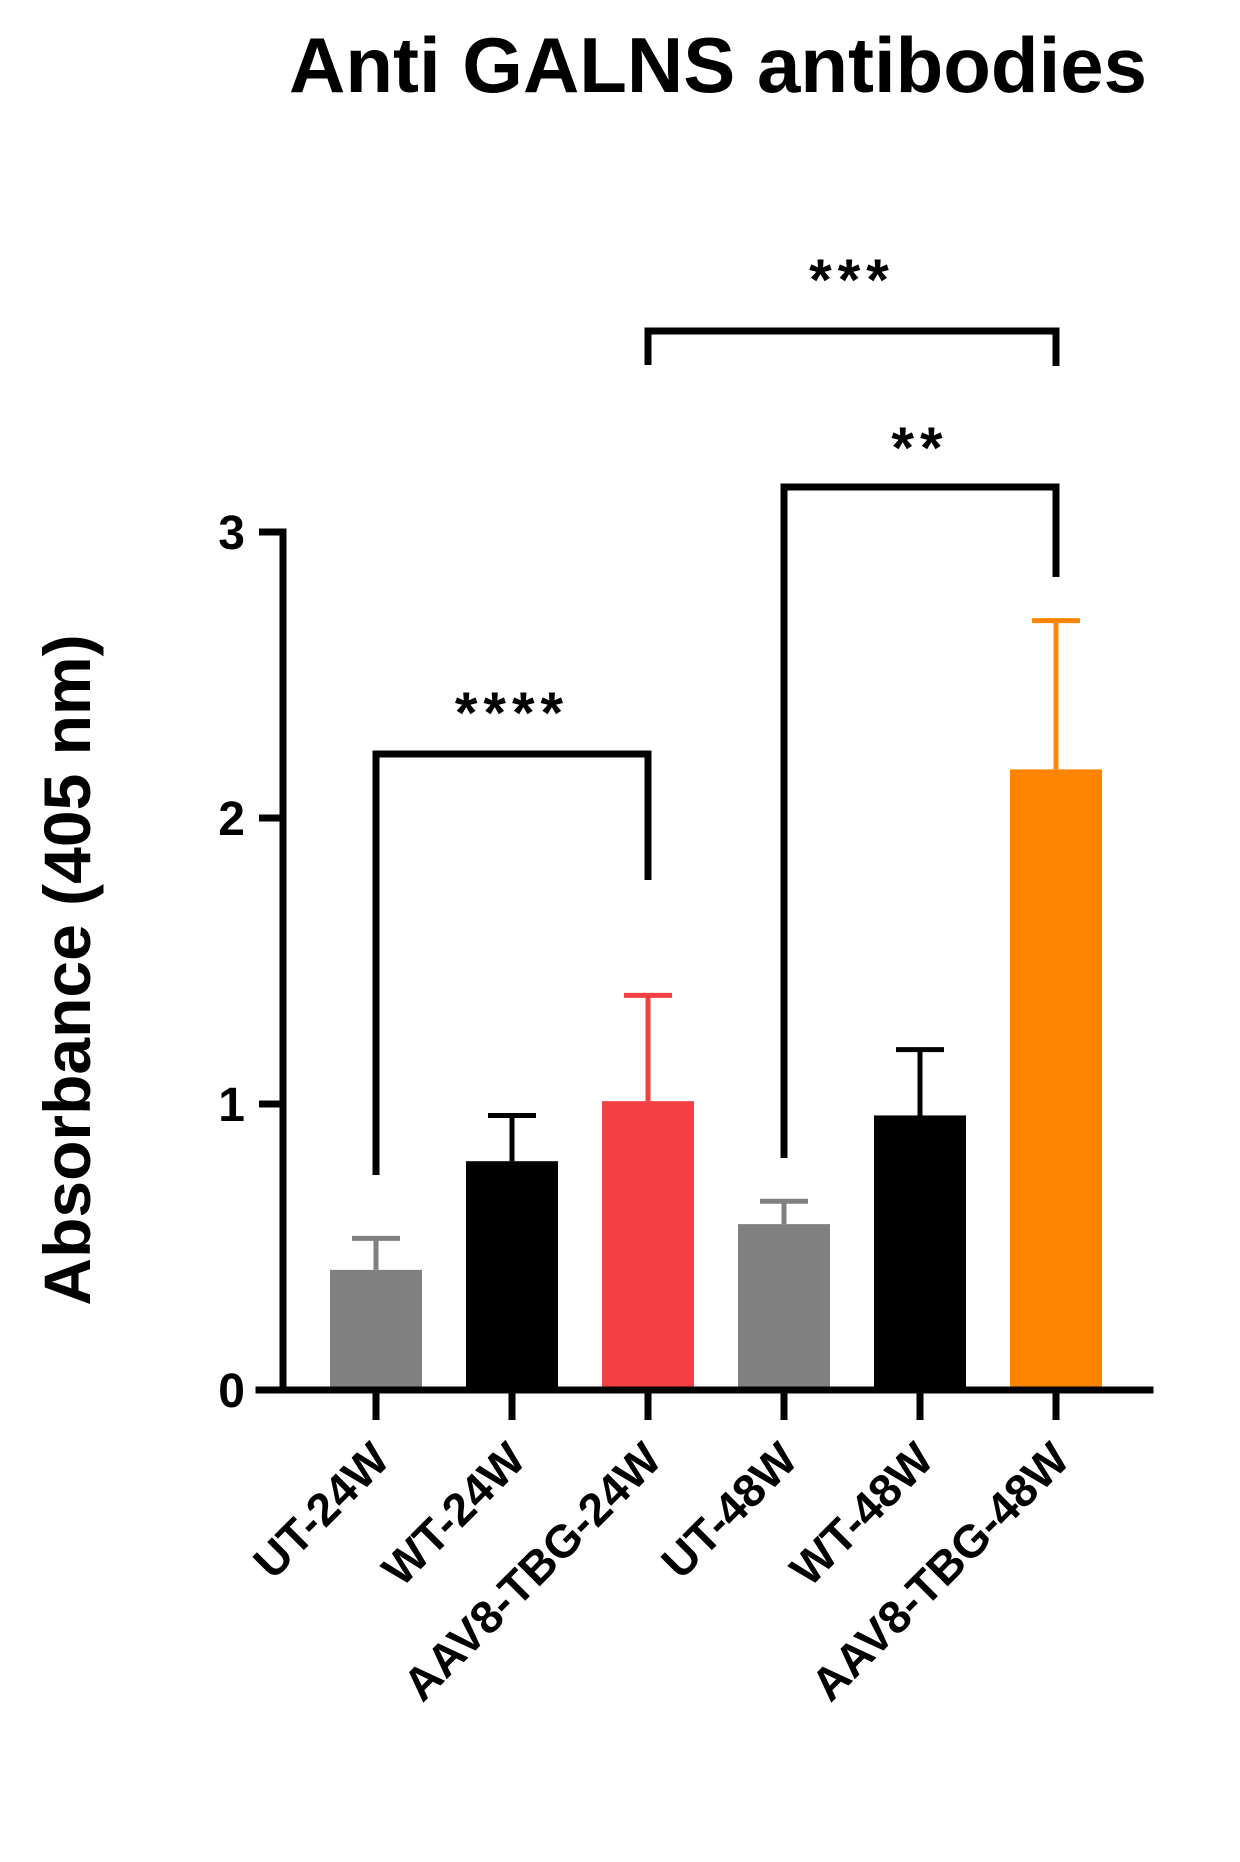 The image size is (1240, 1862). Describe the element at coordinates (231, 1391) in the screenshot. I see `y-tick-label-0: 0` at that location.